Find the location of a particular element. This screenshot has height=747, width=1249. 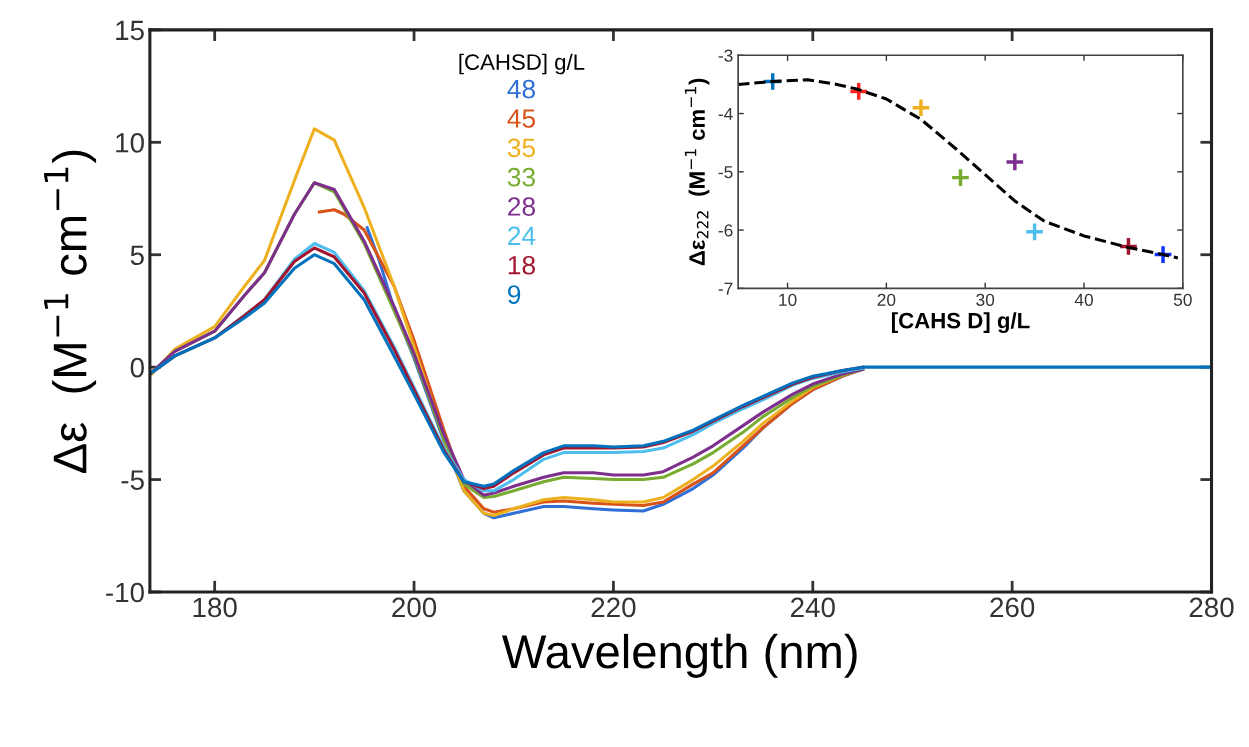

x-tick-label: 30 is located at coordinates (985, 299).